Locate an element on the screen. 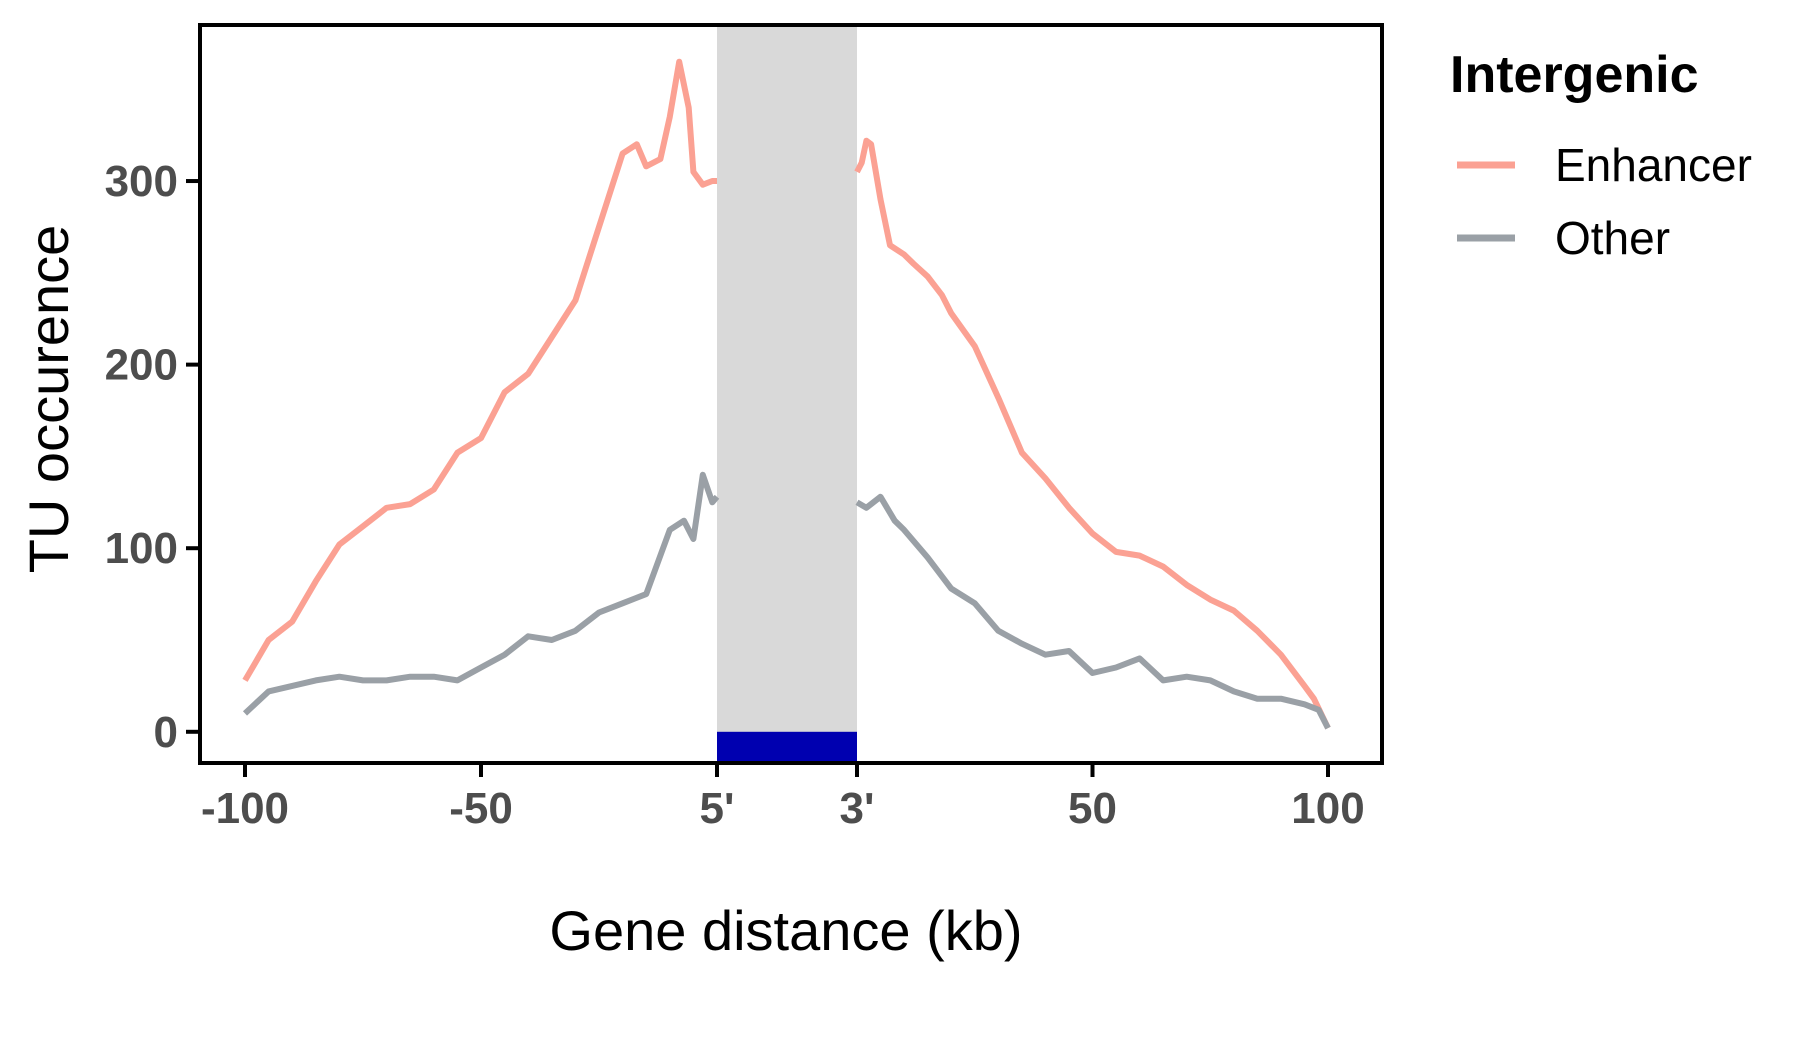 This screenshot has height=1050, width=1800. gene-body-bar is located at coordinates (787, 747).